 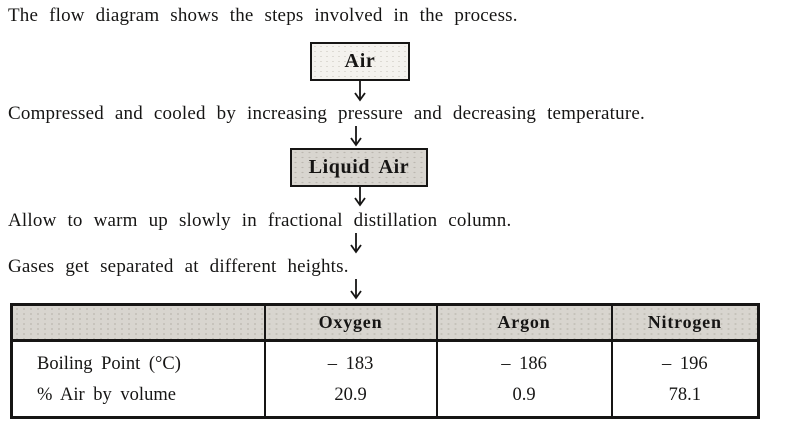 What do you see at coordinates (524, 399) in the screenshot?
I see `cell-volume-argon: 0.9` at bounding box center [524, 399].